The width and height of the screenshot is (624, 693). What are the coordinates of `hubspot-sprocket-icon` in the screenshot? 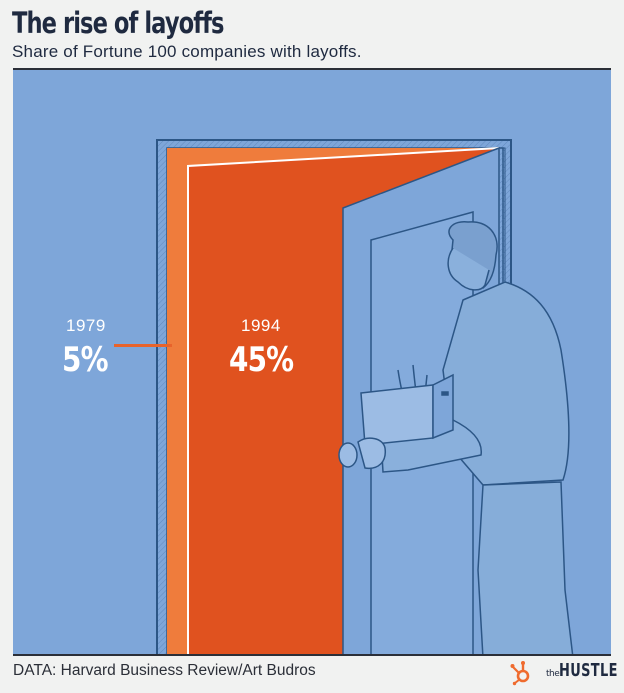 It's located at (520, 673).